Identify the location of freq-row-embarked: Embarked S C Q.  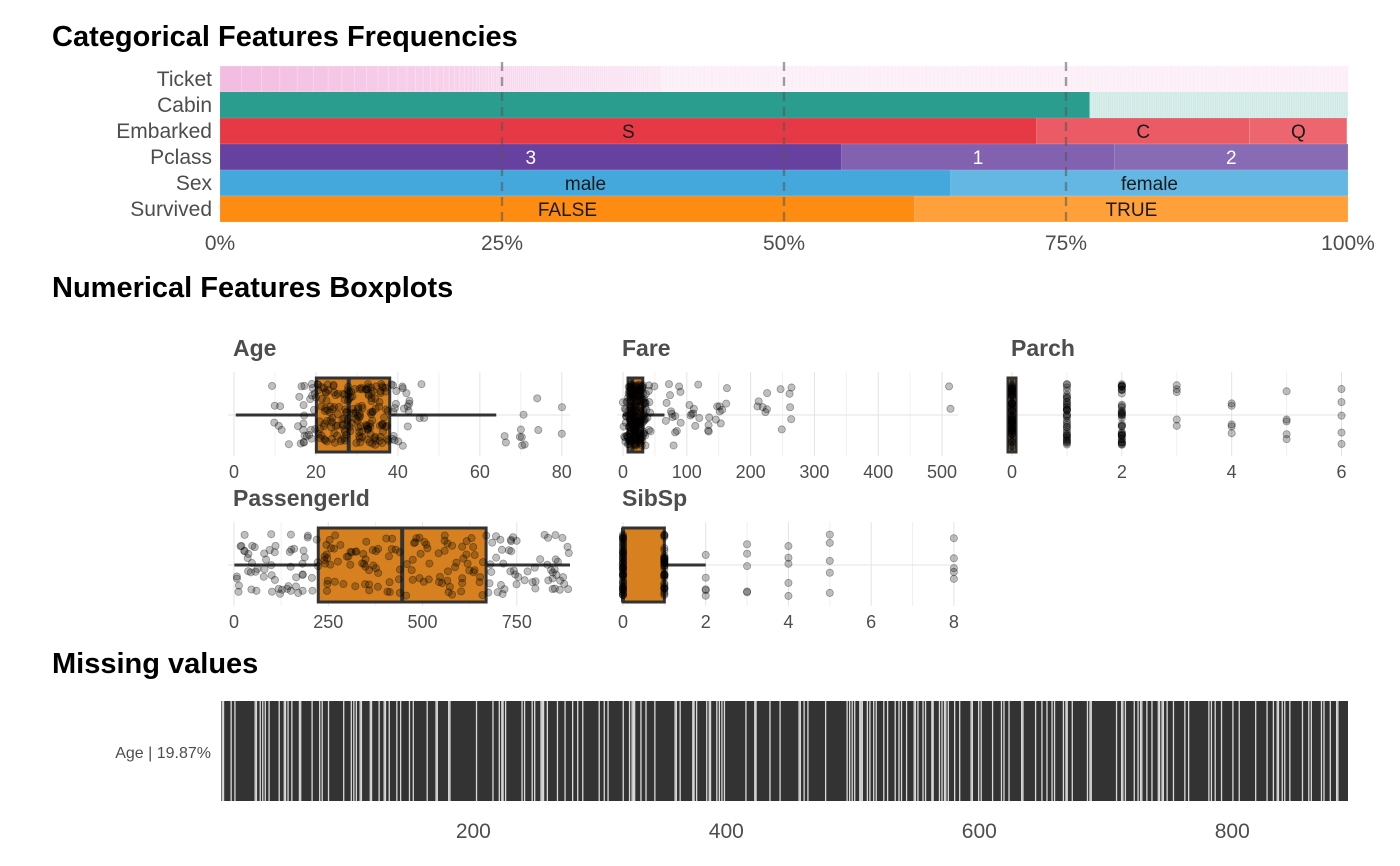
(732, 131).